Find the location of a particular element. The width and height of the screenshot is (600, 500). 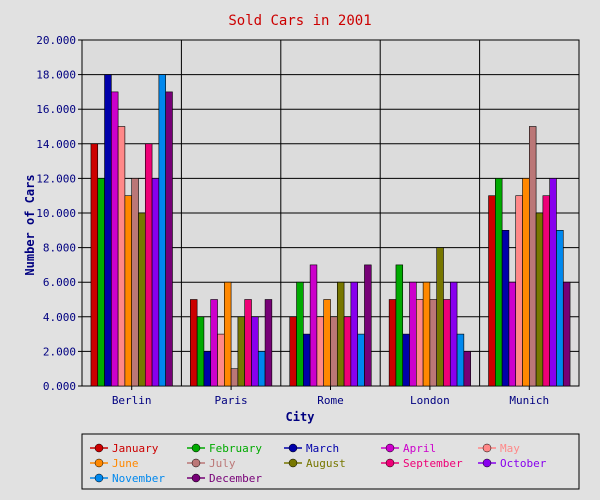

legend-item-november: November is located at coordinates (127, 478).